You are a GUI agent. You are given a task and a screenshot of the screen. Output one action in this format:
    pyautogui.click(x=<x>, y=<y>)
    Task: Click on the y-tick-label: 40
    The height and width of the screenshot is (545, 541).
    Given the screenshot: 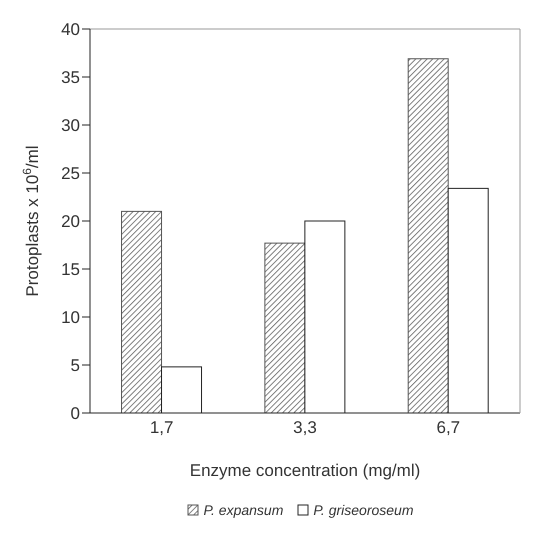 What is the action you would take?
    pyautogui.click(x=70, y=30)
    